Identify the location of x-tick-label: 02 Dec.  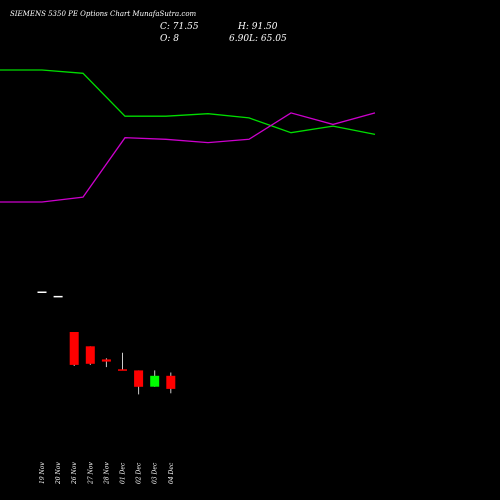
(139, 473).